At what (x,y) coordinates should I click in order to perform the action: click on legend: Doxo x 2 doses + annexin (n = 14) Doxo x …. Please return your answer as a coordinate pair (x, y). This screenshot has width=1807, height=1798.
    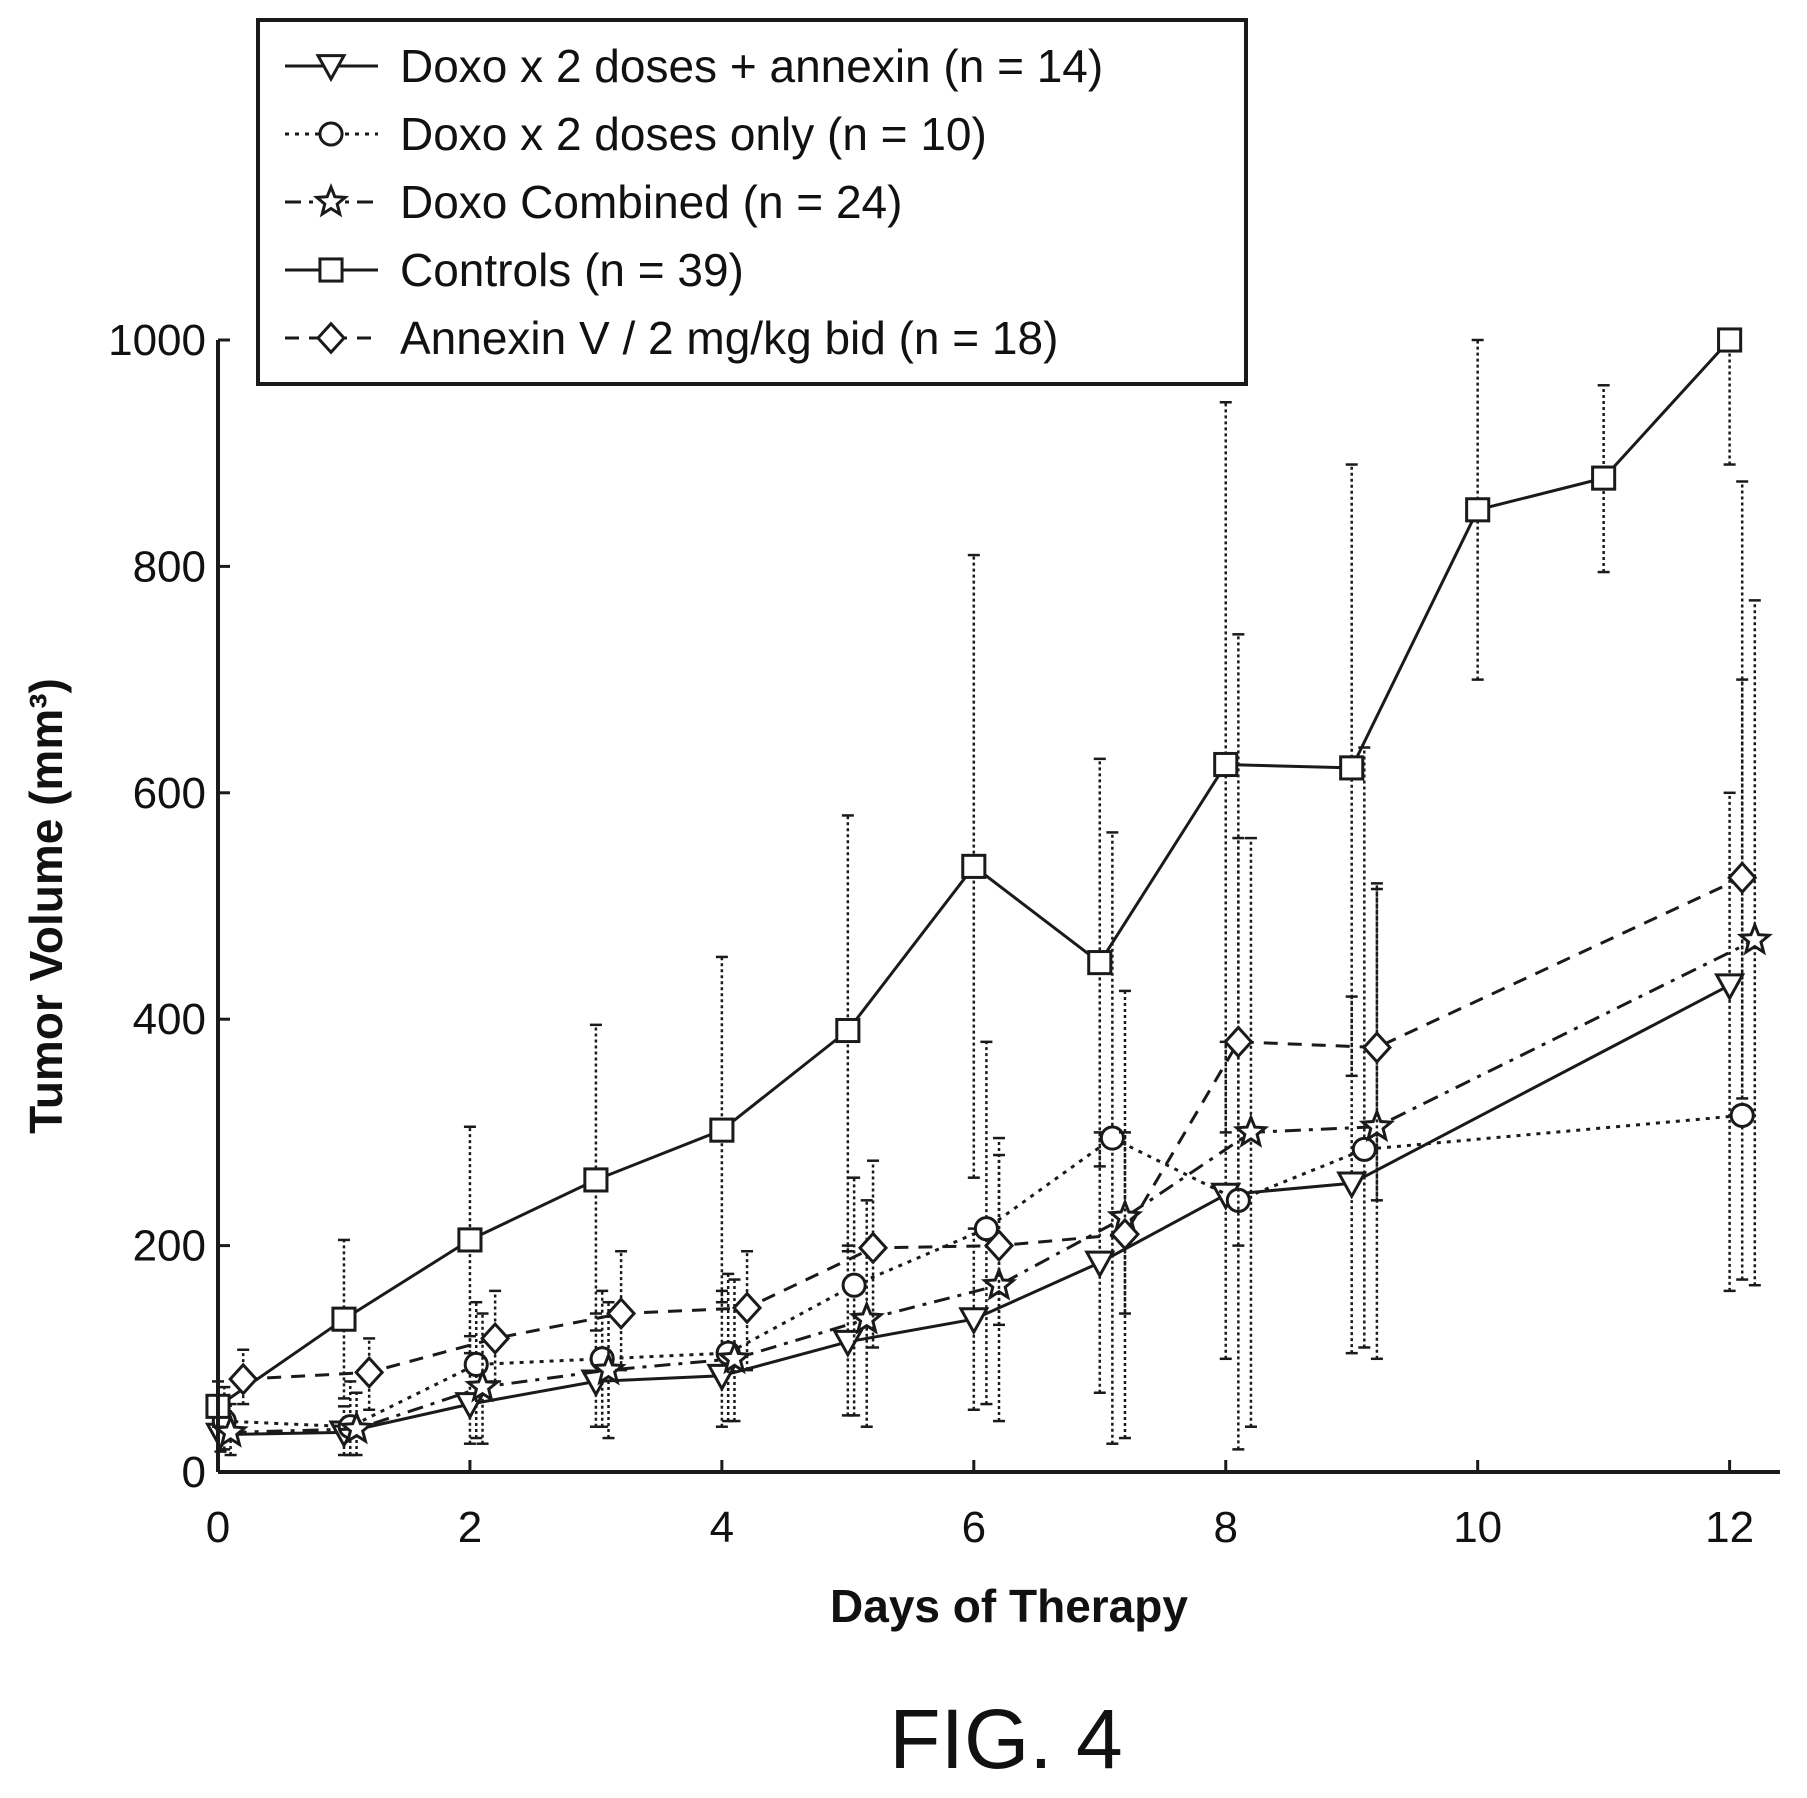
    Looking at the image, I should click on (752, 202).